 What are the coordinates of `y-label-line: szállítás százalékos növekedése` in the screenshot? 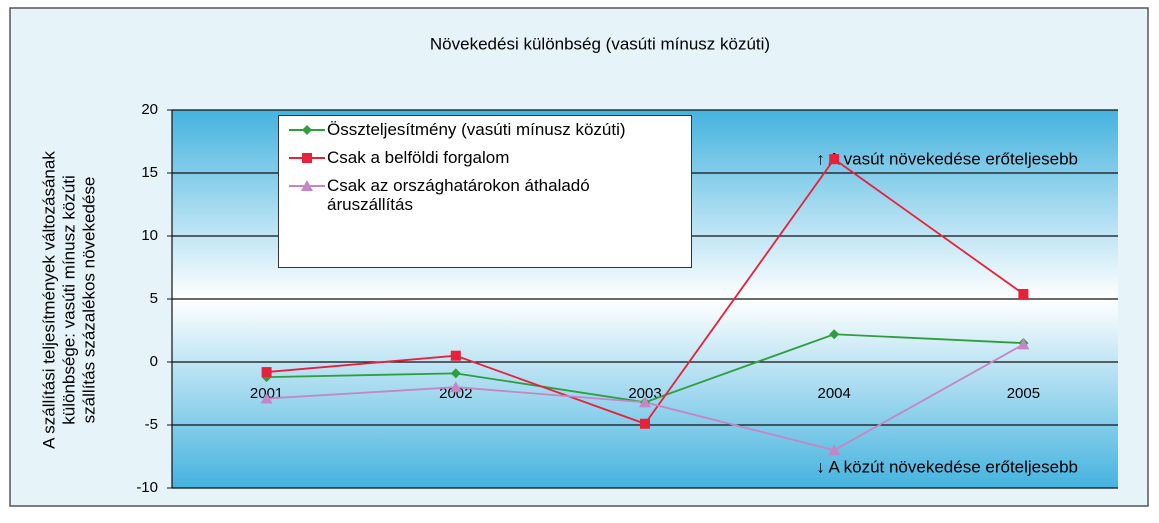 It's located at (88, 300).